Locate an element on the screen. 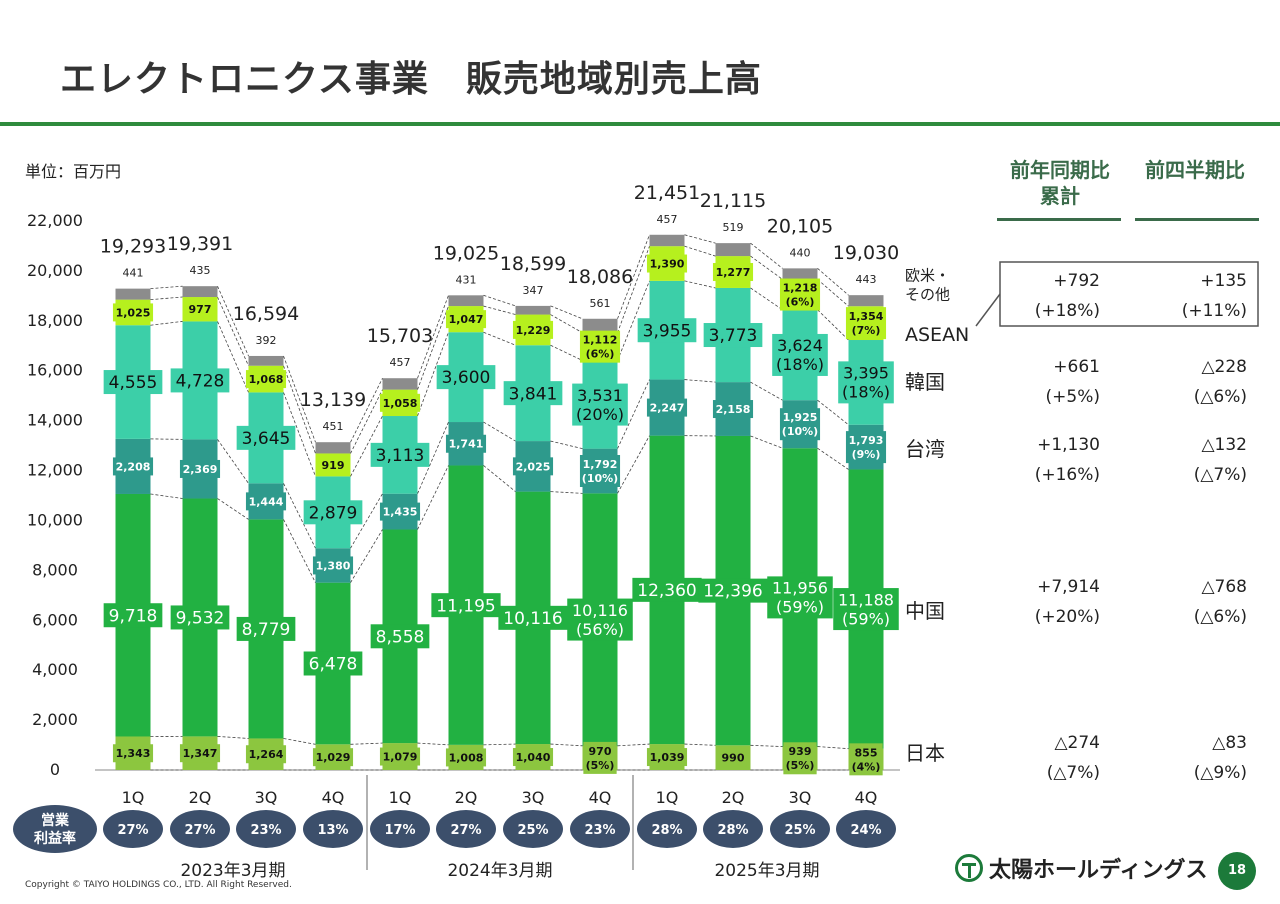 The width and height of the screenshot is (1280, 904). total-label: 19,391 is located at coordinates (200, 244).